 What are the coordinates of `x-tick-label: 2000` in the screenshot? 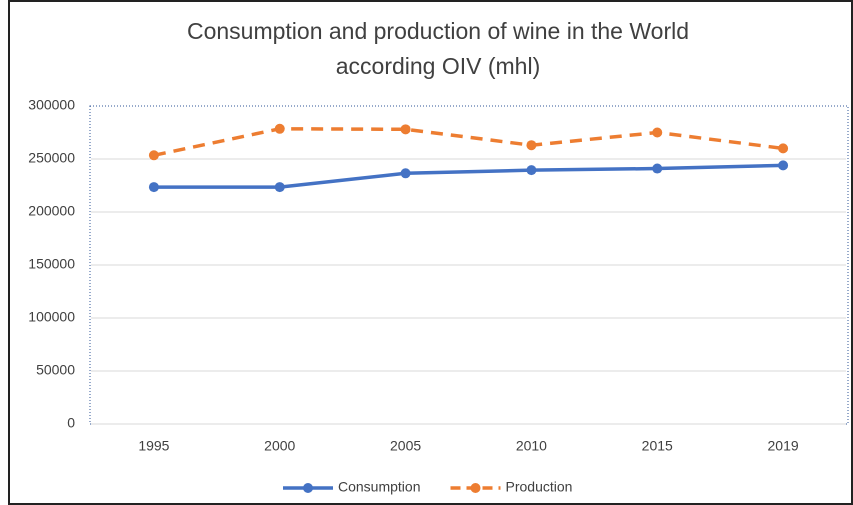 It's located at (279, 446).